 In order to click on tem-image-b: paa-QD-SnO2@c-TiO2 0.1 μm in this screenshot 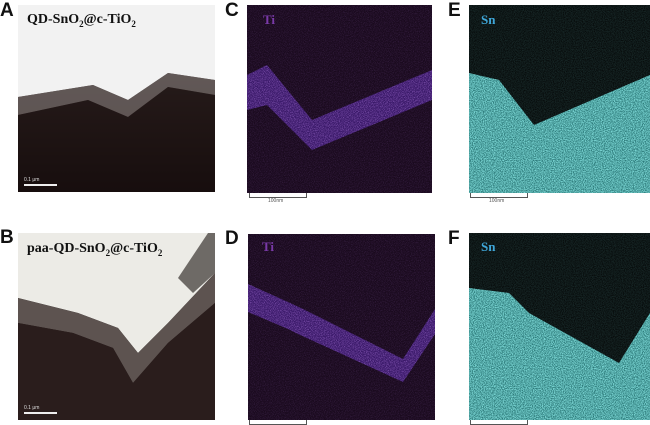, I will do `click(116, 326)`.